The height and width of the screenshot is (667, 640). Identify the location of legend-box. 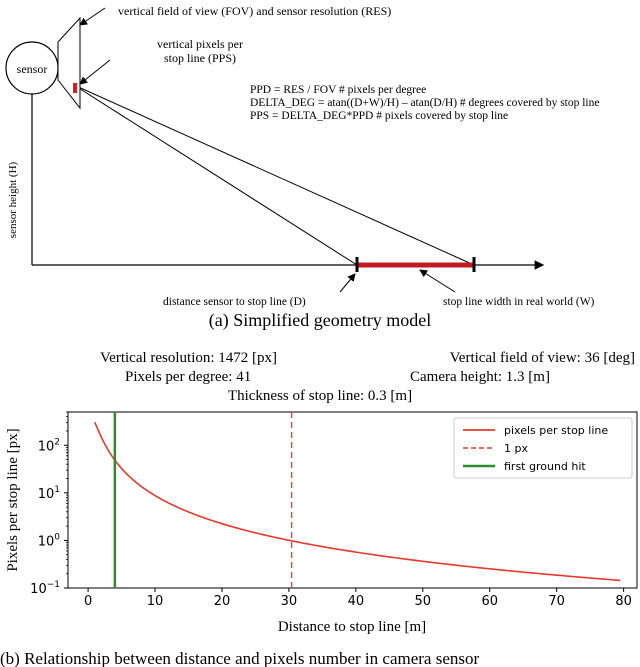
(543, 448).